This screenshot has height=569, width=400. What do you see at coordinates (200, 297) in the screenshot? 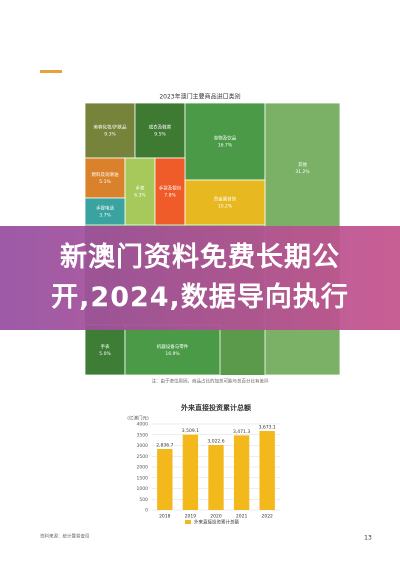
I see `banner-line: 开,2024,数据导向执行` at bounding box center [200, 297].